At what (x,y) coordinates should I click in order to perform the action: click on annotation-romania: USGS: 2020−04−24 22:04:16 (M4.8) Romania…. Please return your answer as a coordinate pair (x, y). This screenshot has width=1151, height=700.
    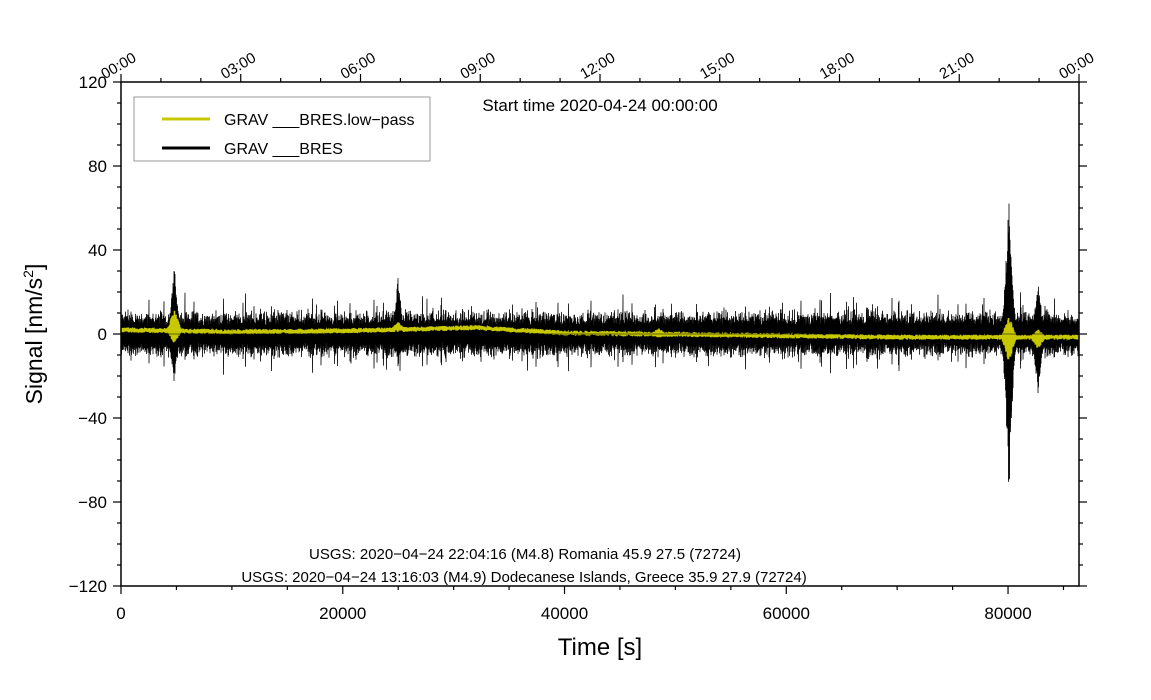
    Looking at the image, I should click on (525, 554).